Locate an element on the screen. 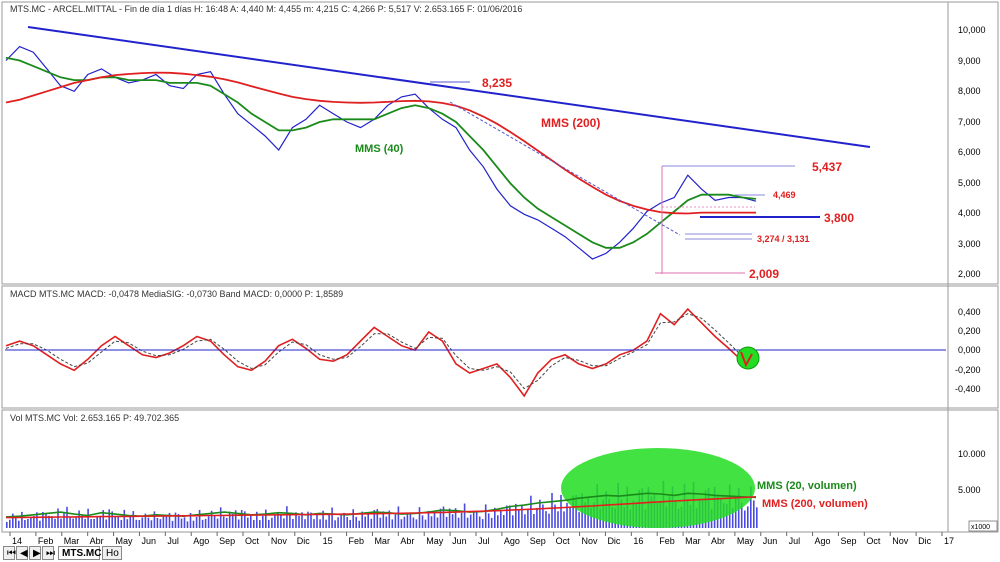  secondary-tab: Ho is located at coordinates (112, 553).